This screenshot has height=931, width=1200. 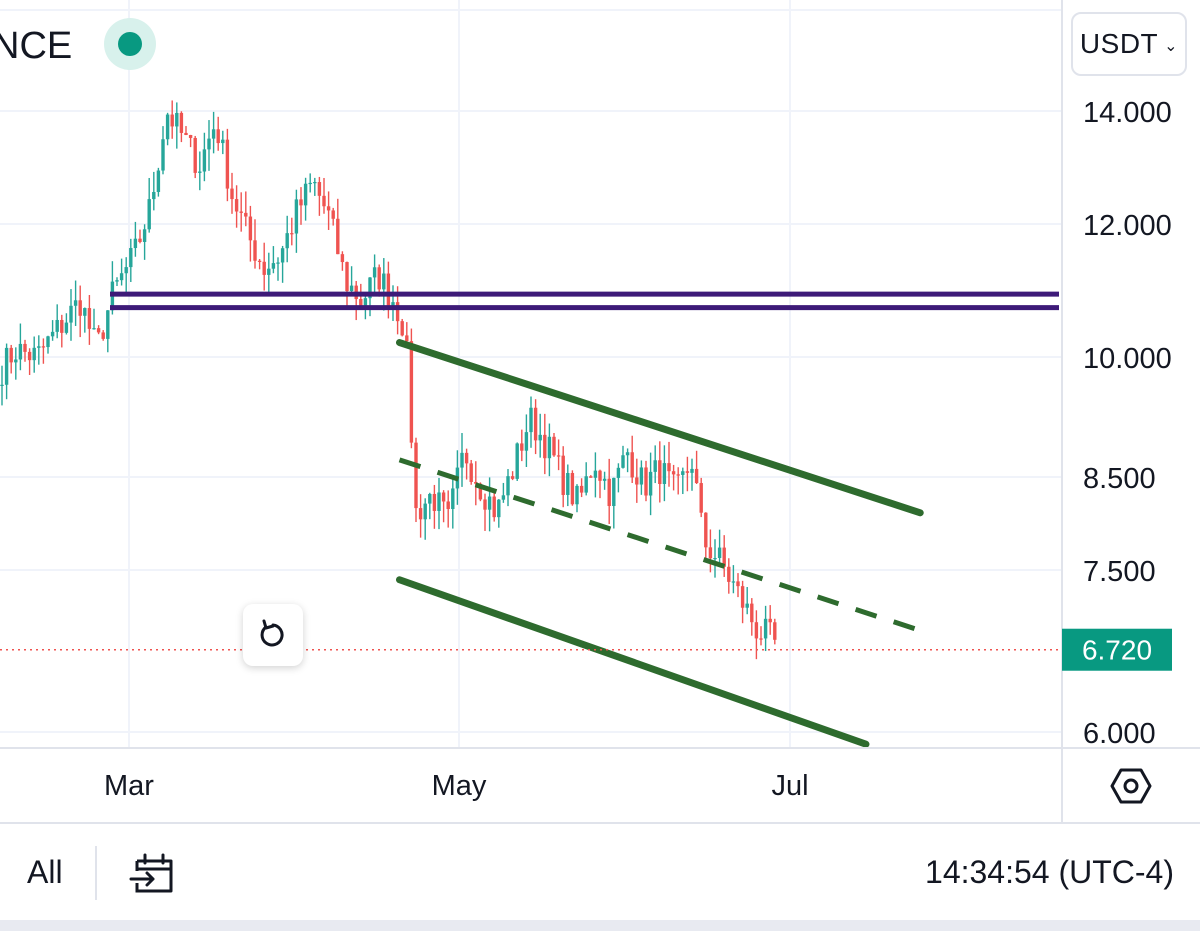 I want to click on toolbar-divider, so click(x=96, y=873).